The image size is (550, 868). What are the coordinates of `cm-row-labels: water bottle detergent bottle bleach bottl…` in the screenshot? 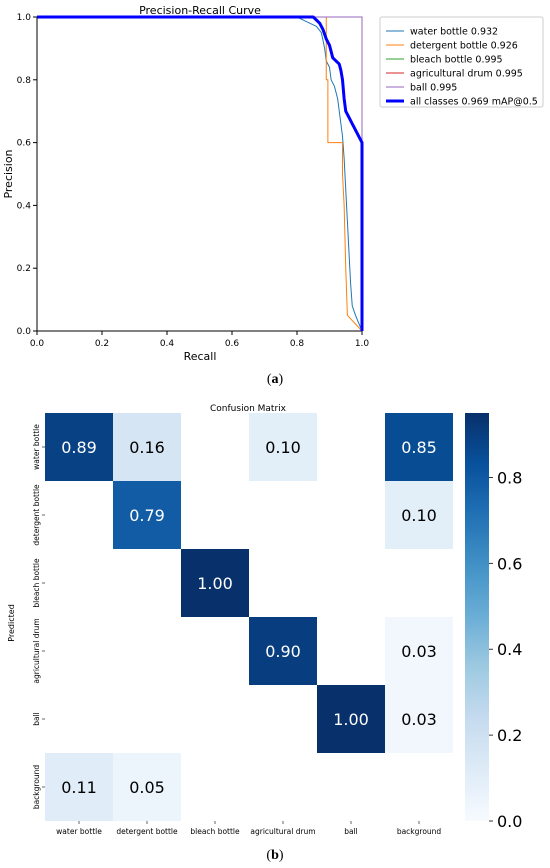 It's located at (38, 616).